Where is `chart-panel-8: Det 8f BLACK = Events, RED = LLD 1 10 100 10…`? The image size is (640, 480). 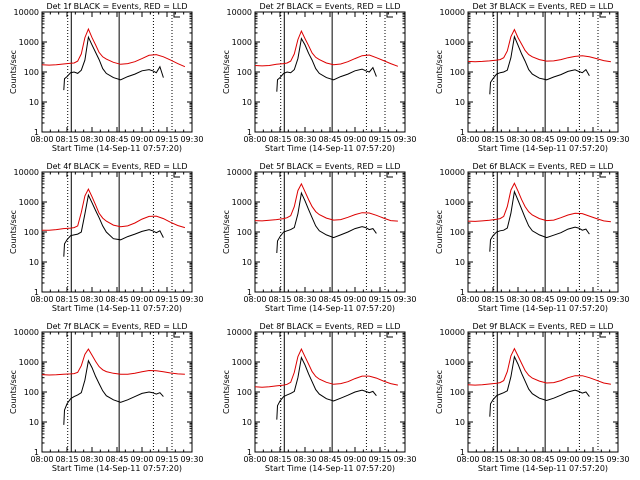 chart-panel-8: Det 8f BLACK = Events, RED = LLD 1 10 100 10… is located at coordinates (319, 397).